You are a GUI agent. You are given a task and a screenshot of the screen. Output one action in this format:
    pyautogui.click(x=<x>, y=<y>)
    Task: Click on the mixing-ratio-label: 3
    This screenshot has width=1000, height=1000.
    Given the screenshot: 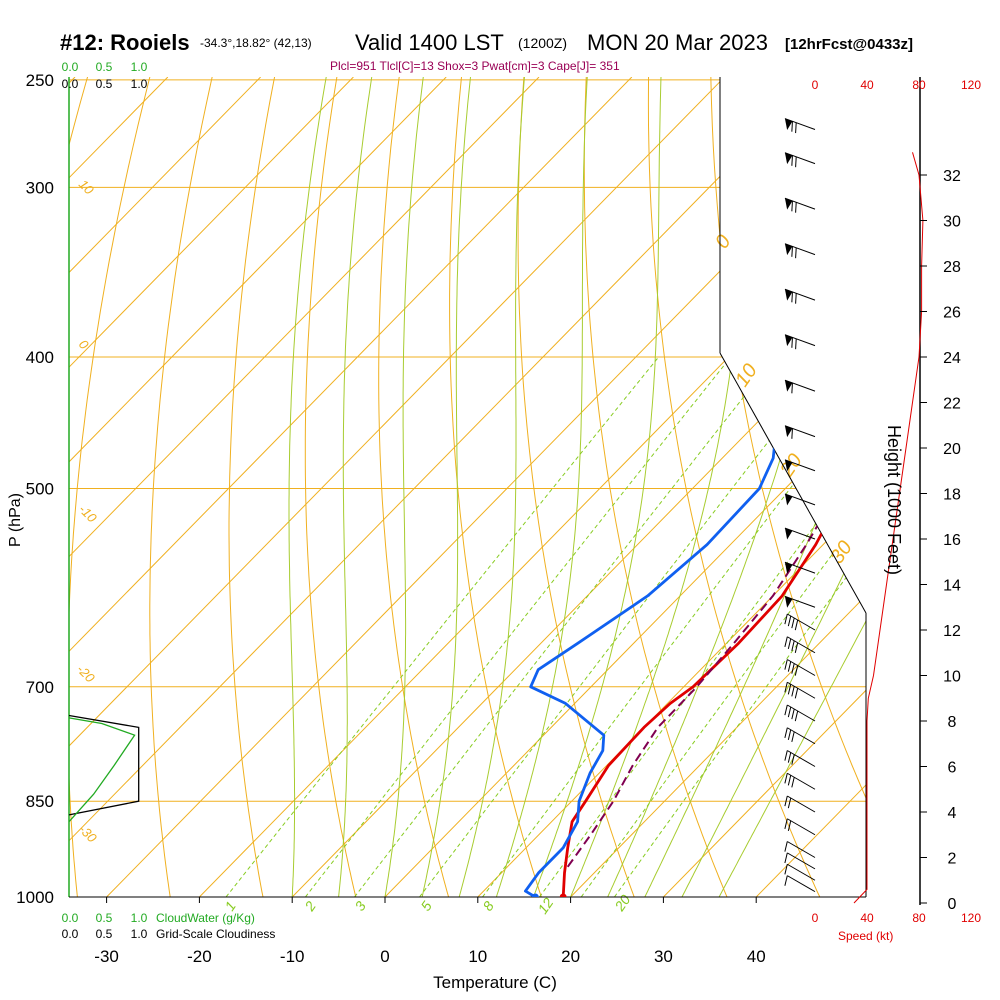 What is the action you would take?
    pyautogui.click(x=360, y=906)
    